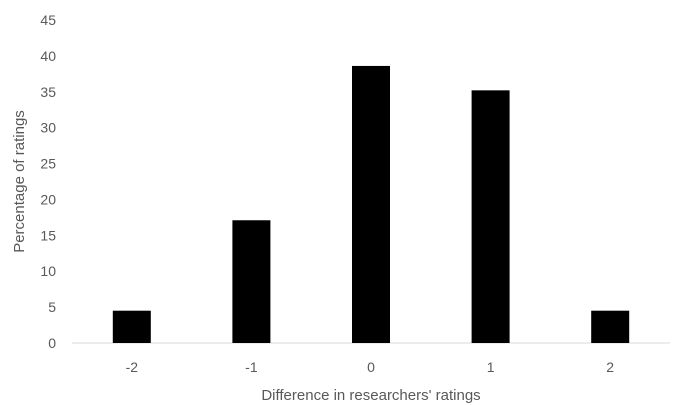 The width and height of the screenshot is (677, 405). What do you see at coordinates (48, 271) in the screenshot?
I see `y-tick-label: 10` at bounding box center [48, 271].